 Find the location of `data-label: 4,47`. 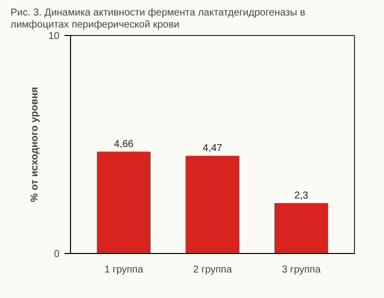

data-label: 4,47 is located at coordinates (212, 148).